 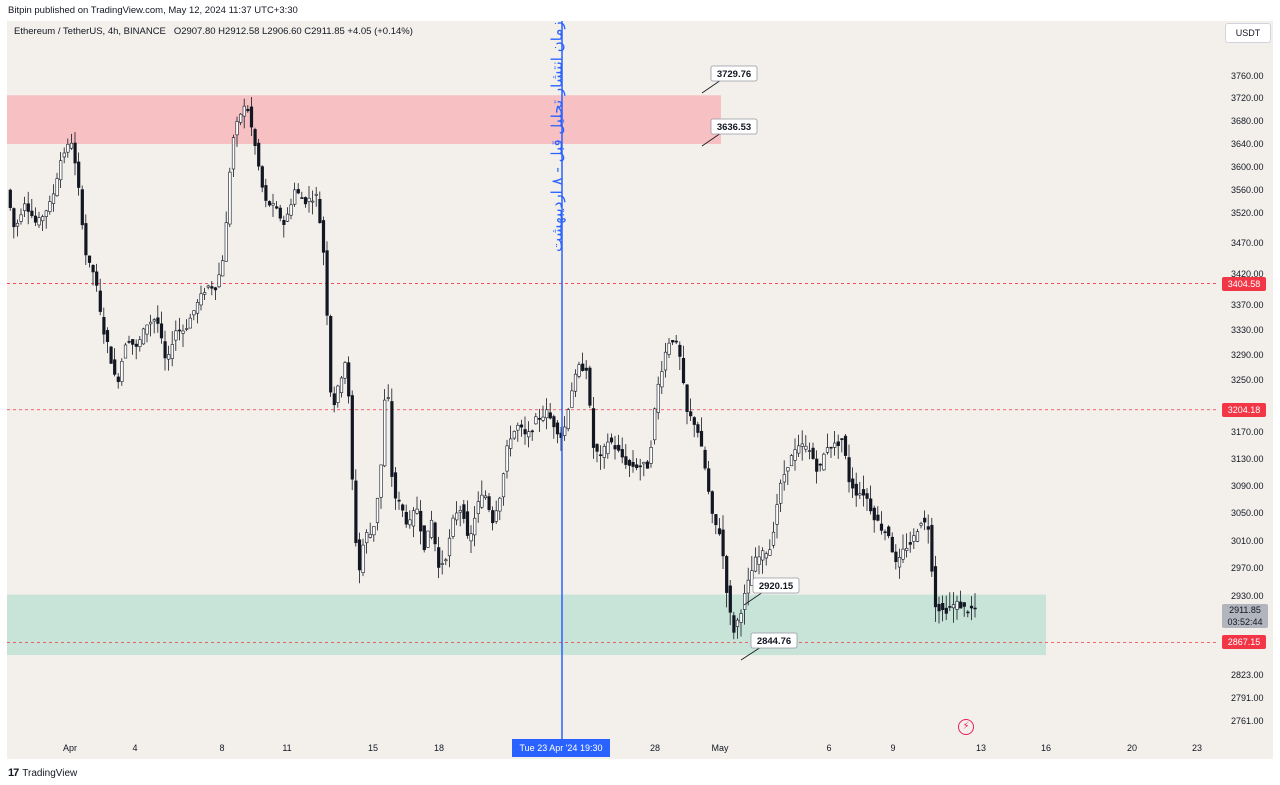 What do you see at coordinates (1245, 610) in the screenshot?
I see `current-price: 2911.85` at bounding box center [1245, 610].